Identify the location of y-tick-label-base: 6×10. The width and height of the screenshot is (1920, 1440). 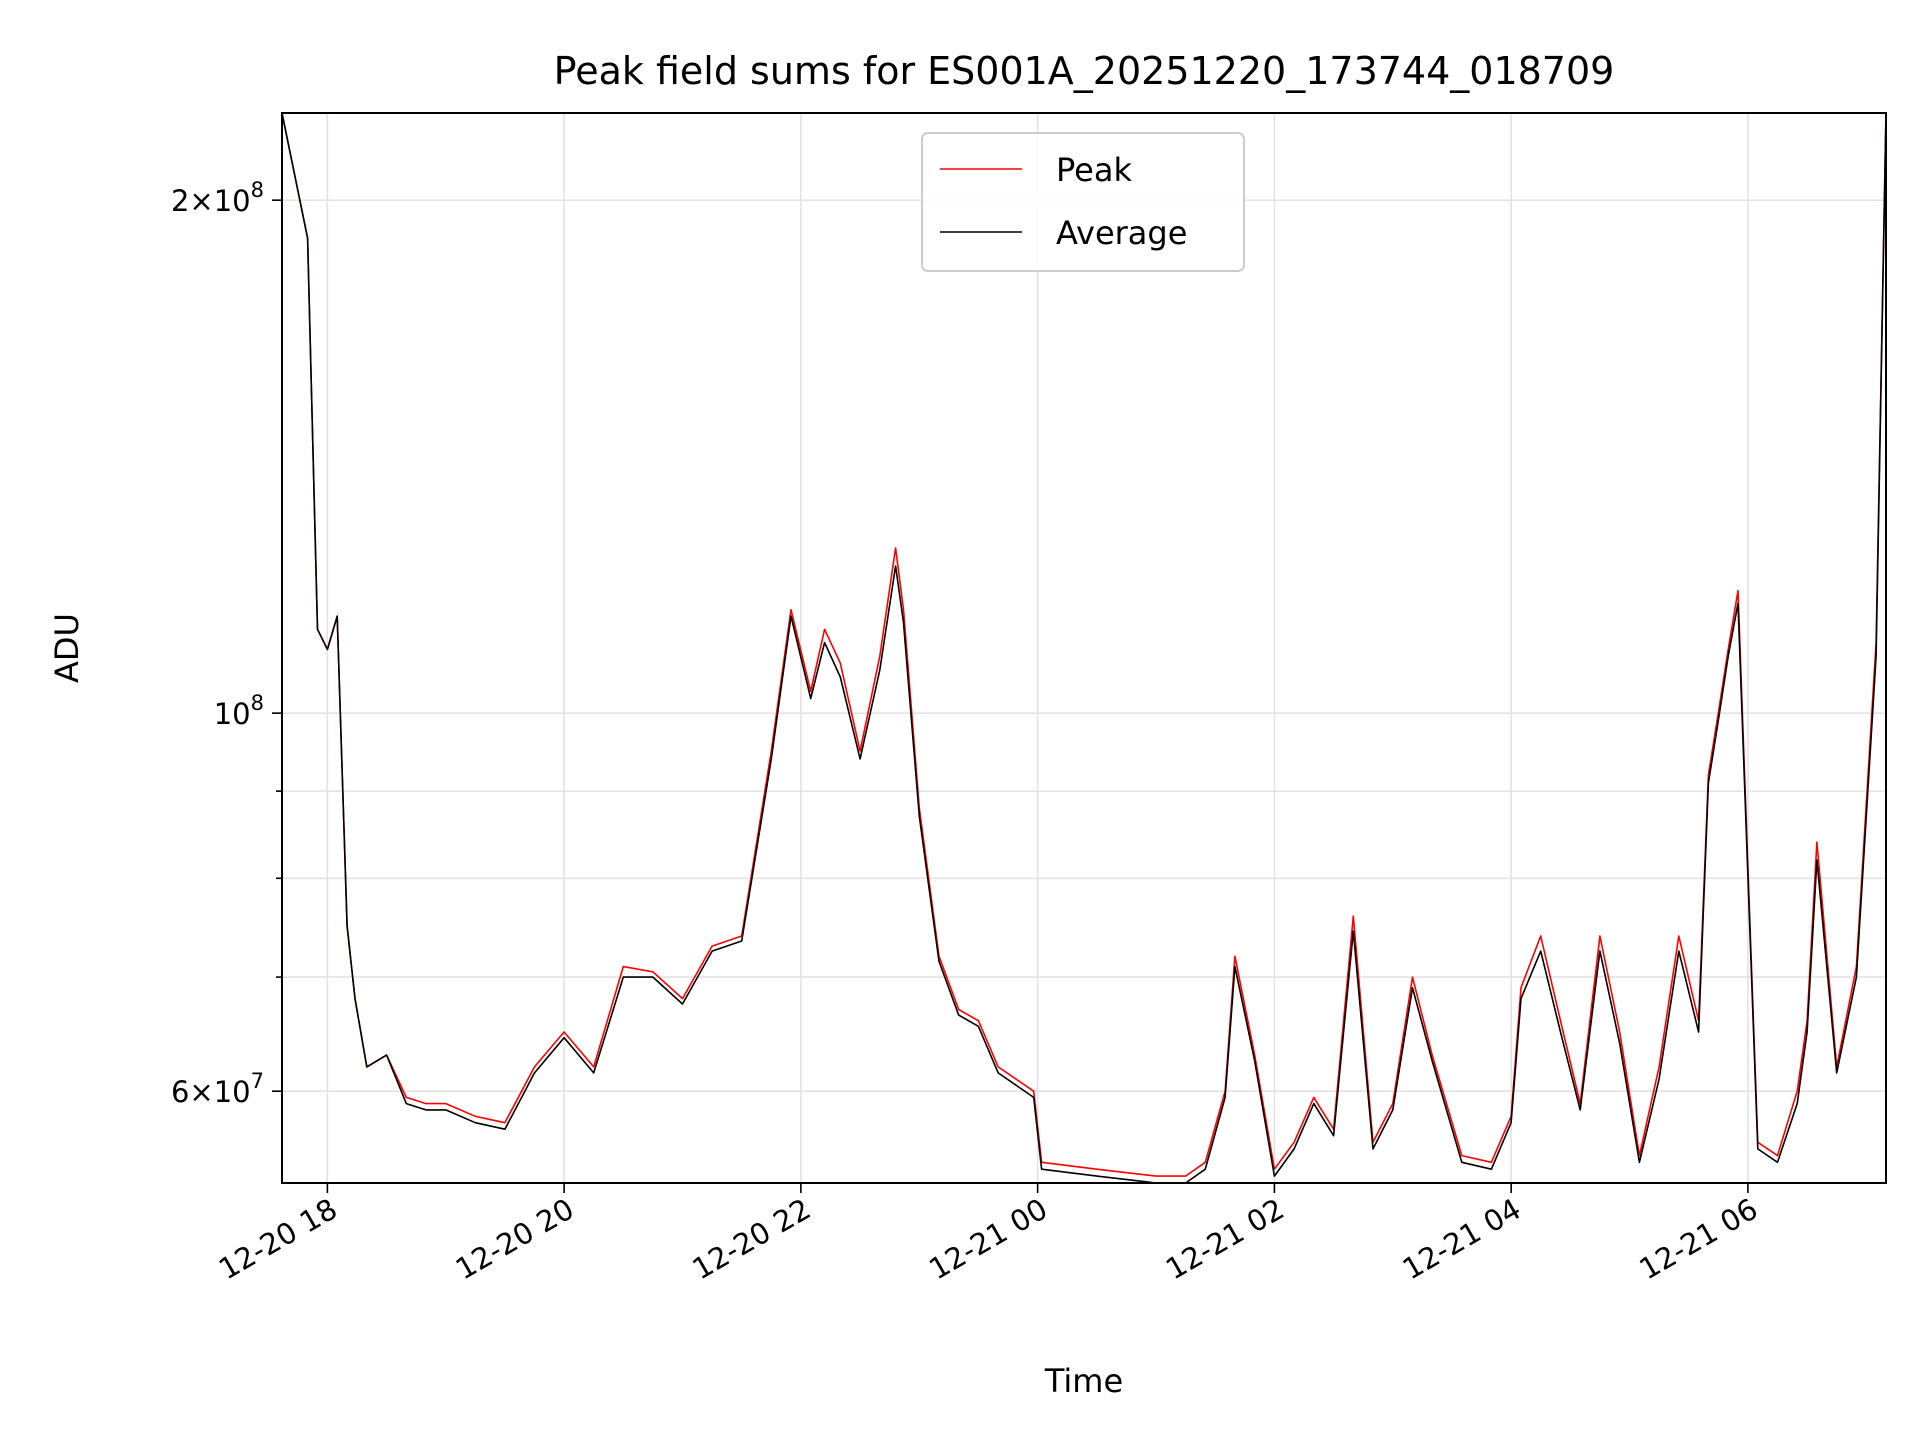
(211, 1092).